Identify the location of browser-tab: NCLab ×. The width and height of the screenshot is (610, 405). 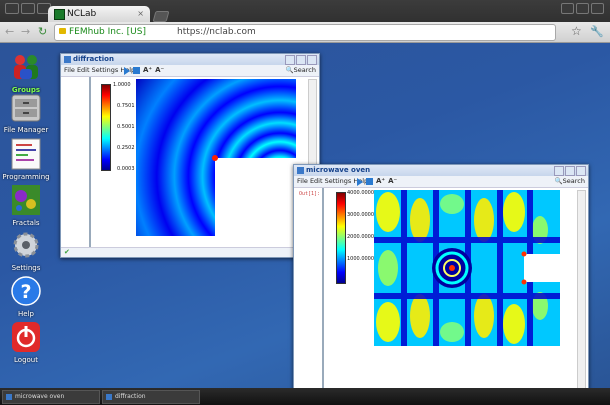
(99, 14).